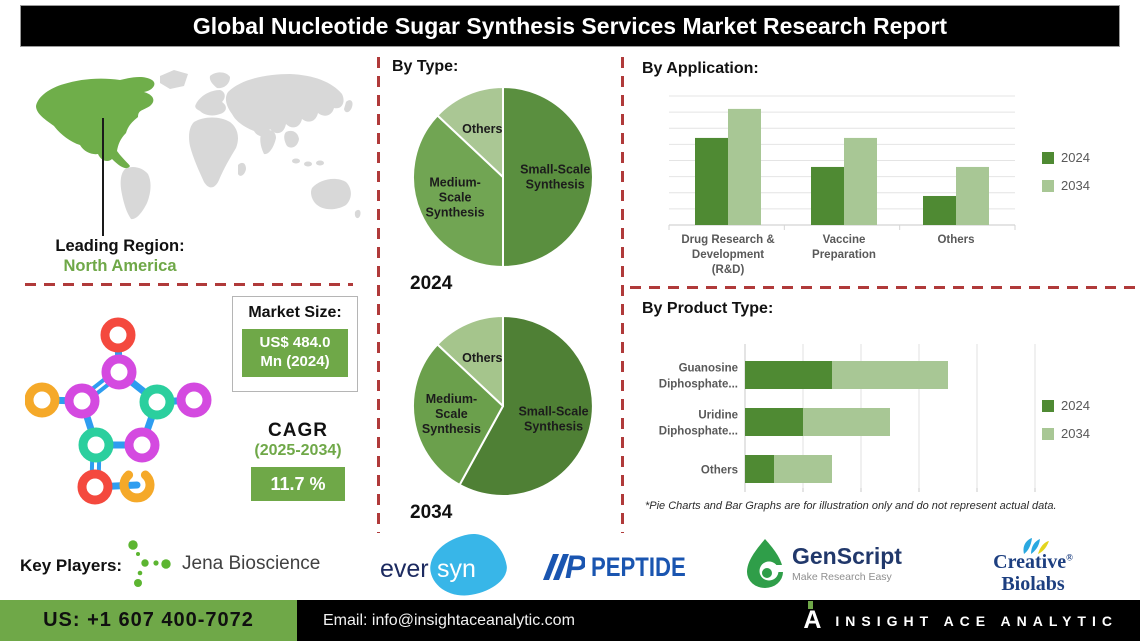  I want to click on peptide-name: PEPTIDE, so click(638, 566).